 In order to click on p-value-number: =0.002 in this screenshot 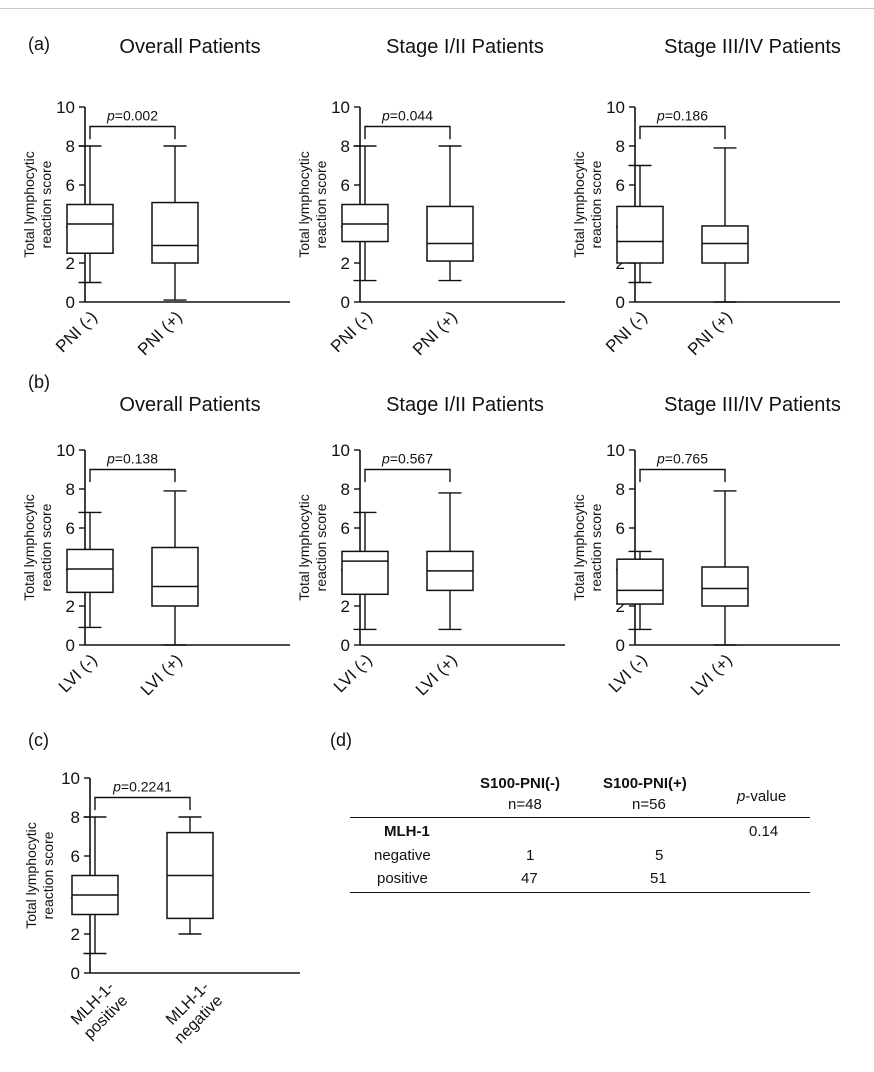, I will do `click(136, 116)`.